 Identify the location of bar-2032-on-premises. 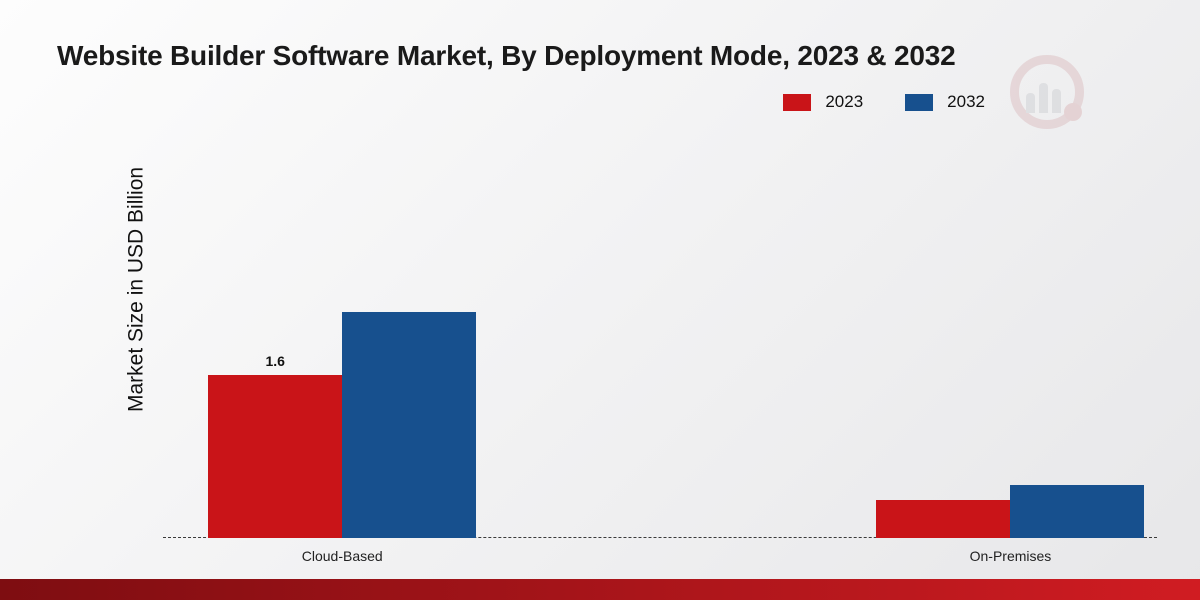
(1077, 511).